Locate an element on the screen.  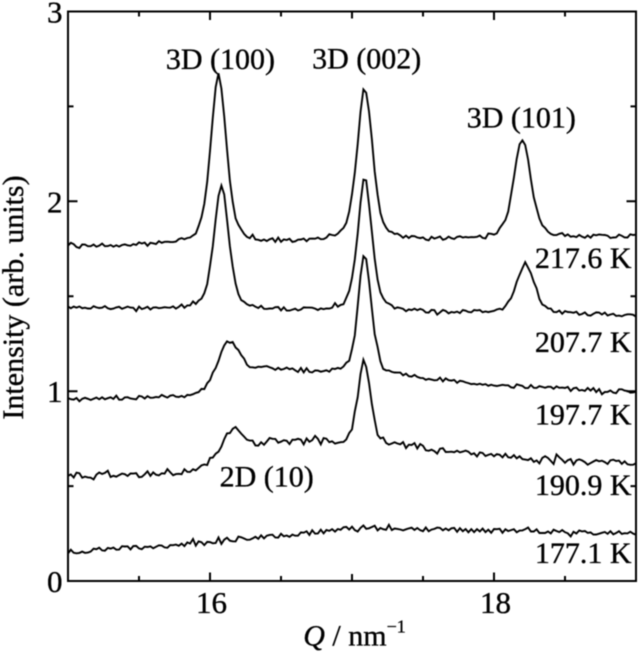
svg-text: 217.6 K is located at coordinates (583, 258).